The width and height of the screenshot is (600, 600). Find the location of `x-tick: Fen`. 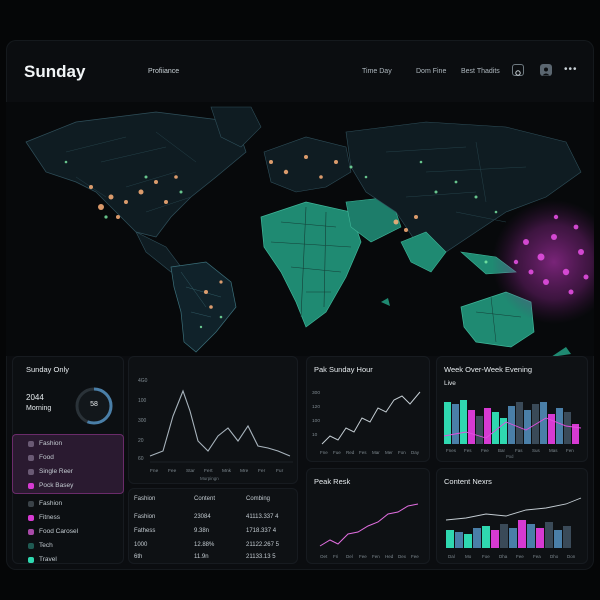

x-tick: Fen is located at coordinates (570, 450).